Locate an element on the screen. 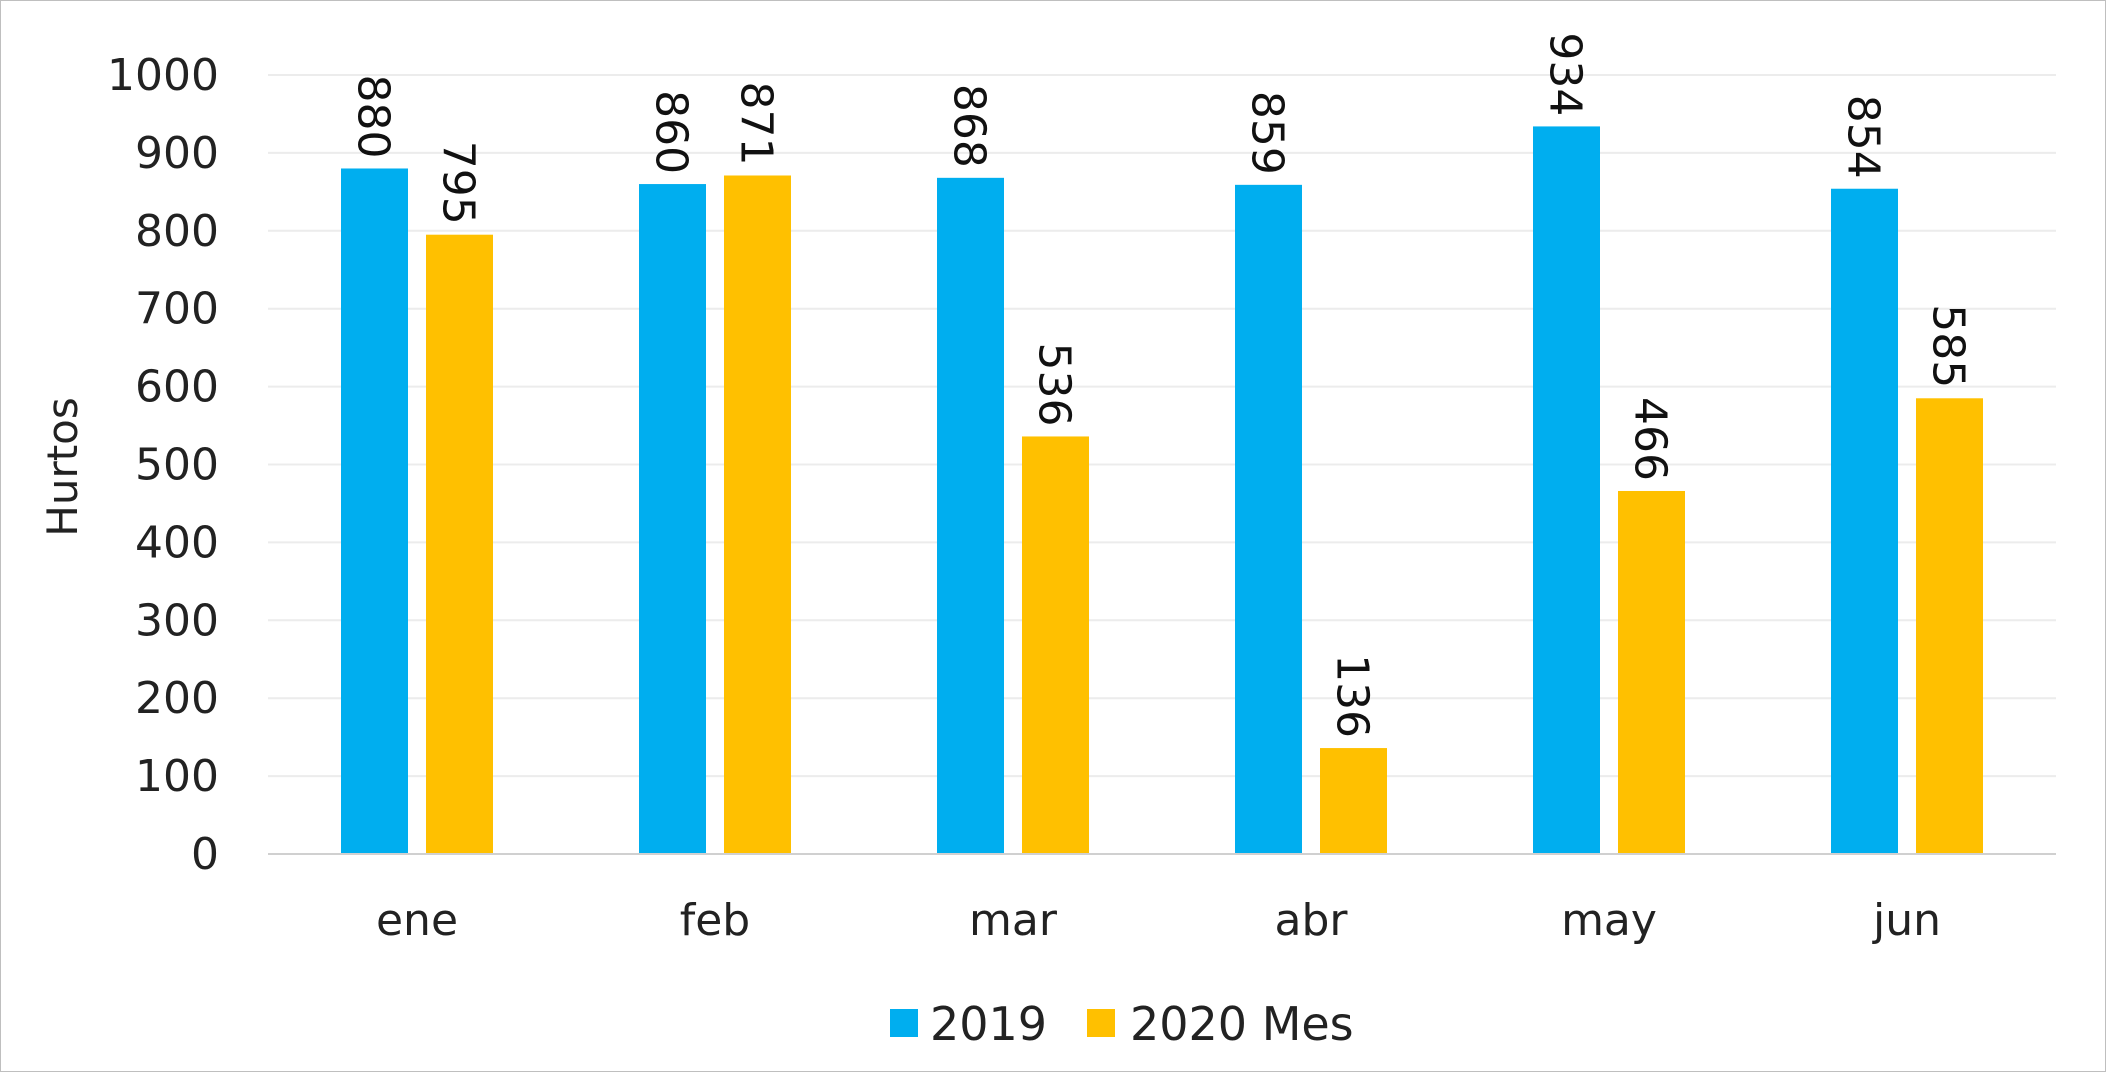 Image resolution: width=2106 pixels, height=1073 pixels. bar-2020-mes-may is located at coordinates (1651, 672).